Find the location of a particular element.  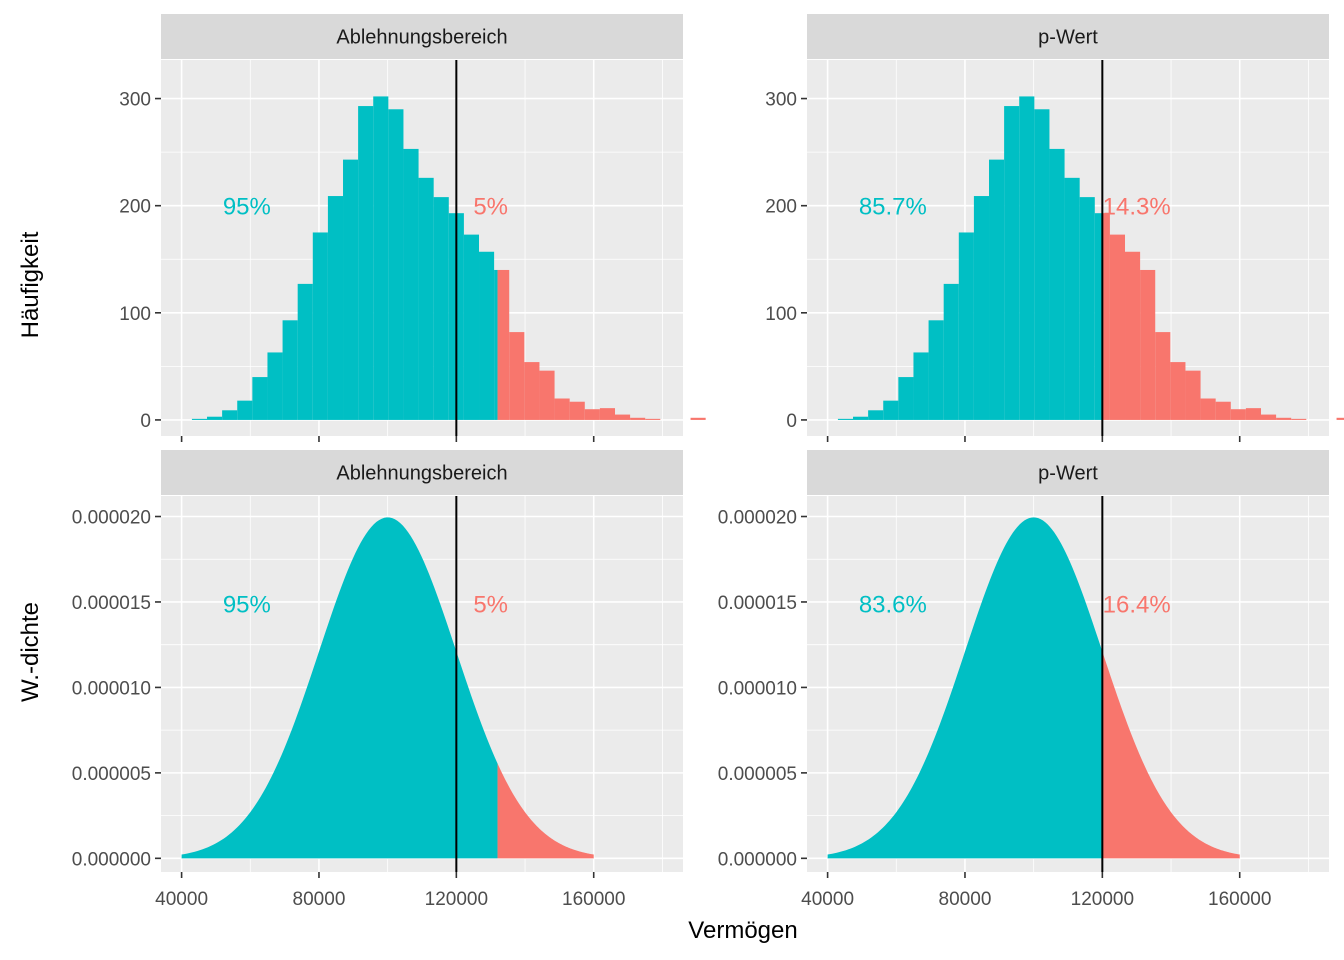

percent-label-left: 83.6% is located at coordinates (893, 605).